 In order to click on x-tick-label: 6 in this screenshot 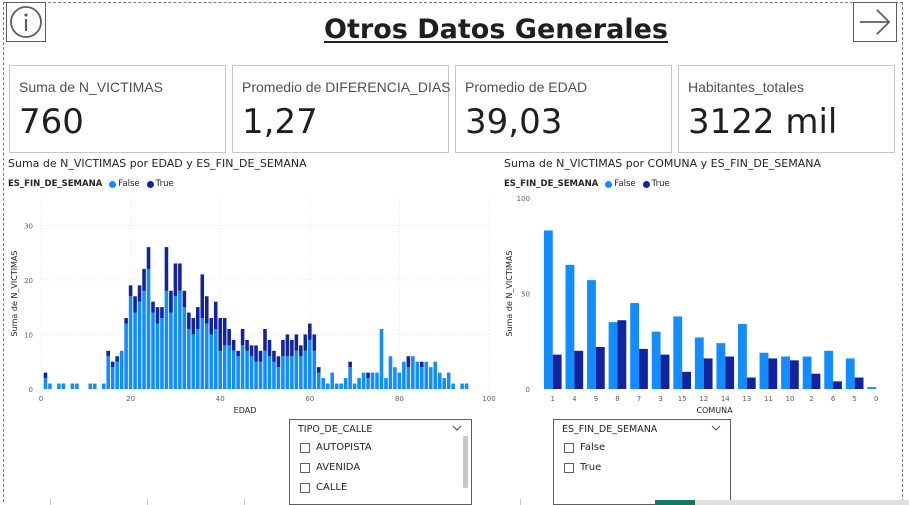, I will do `click(833, 399)`.